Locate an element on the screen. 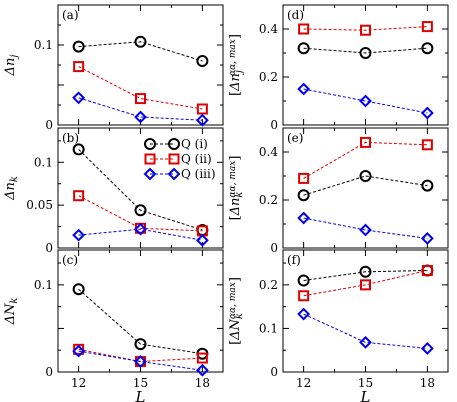 The image size is (457, 402). y-axis-label: Δnk is located at coordinates (11, 188).